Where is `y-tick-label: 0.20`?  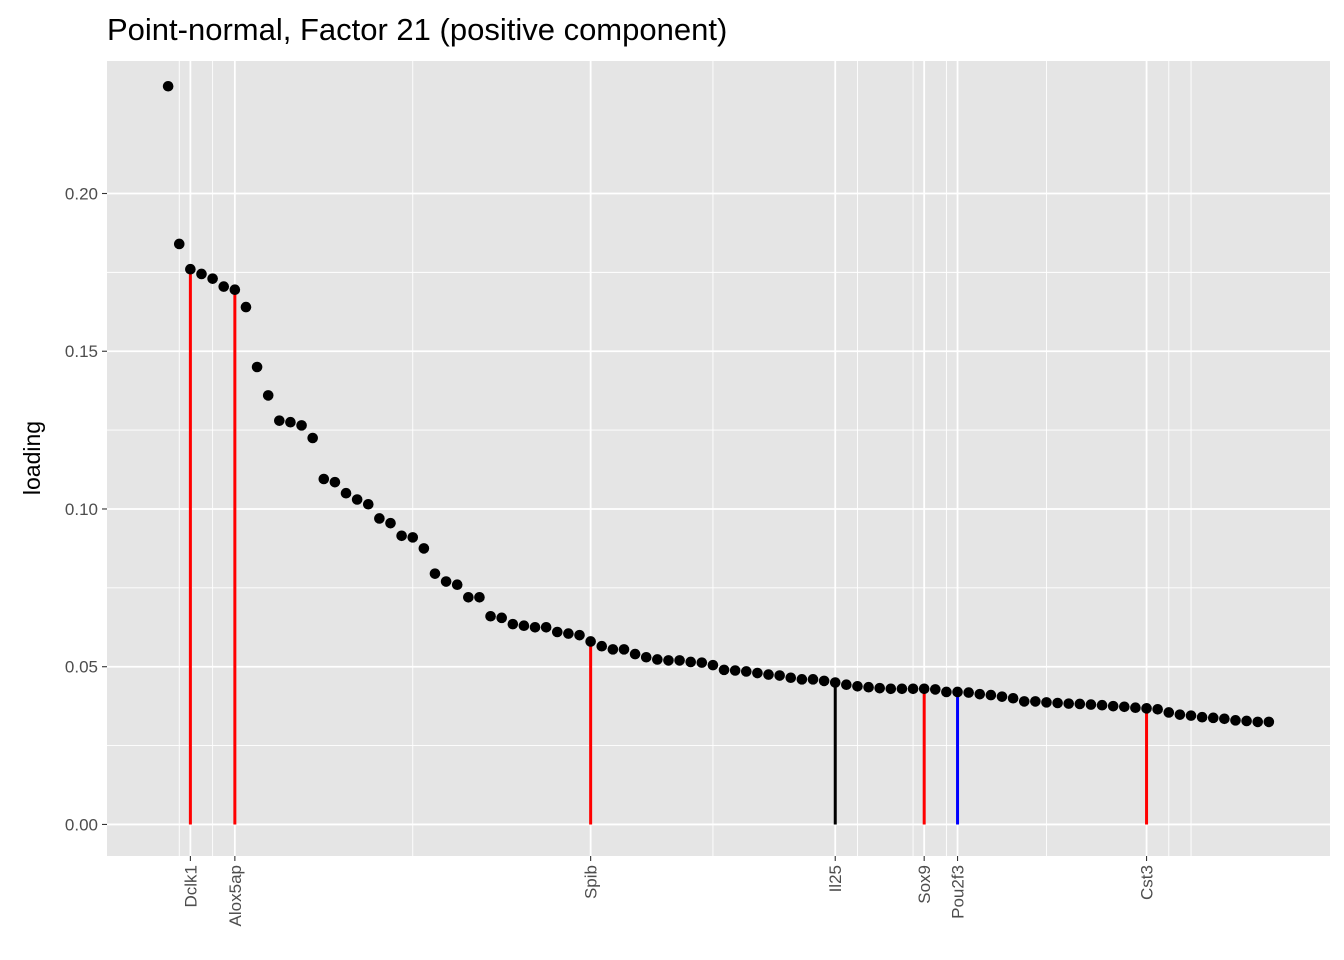
y-tick-label: 0.20 is located at coordinates (81, 194).